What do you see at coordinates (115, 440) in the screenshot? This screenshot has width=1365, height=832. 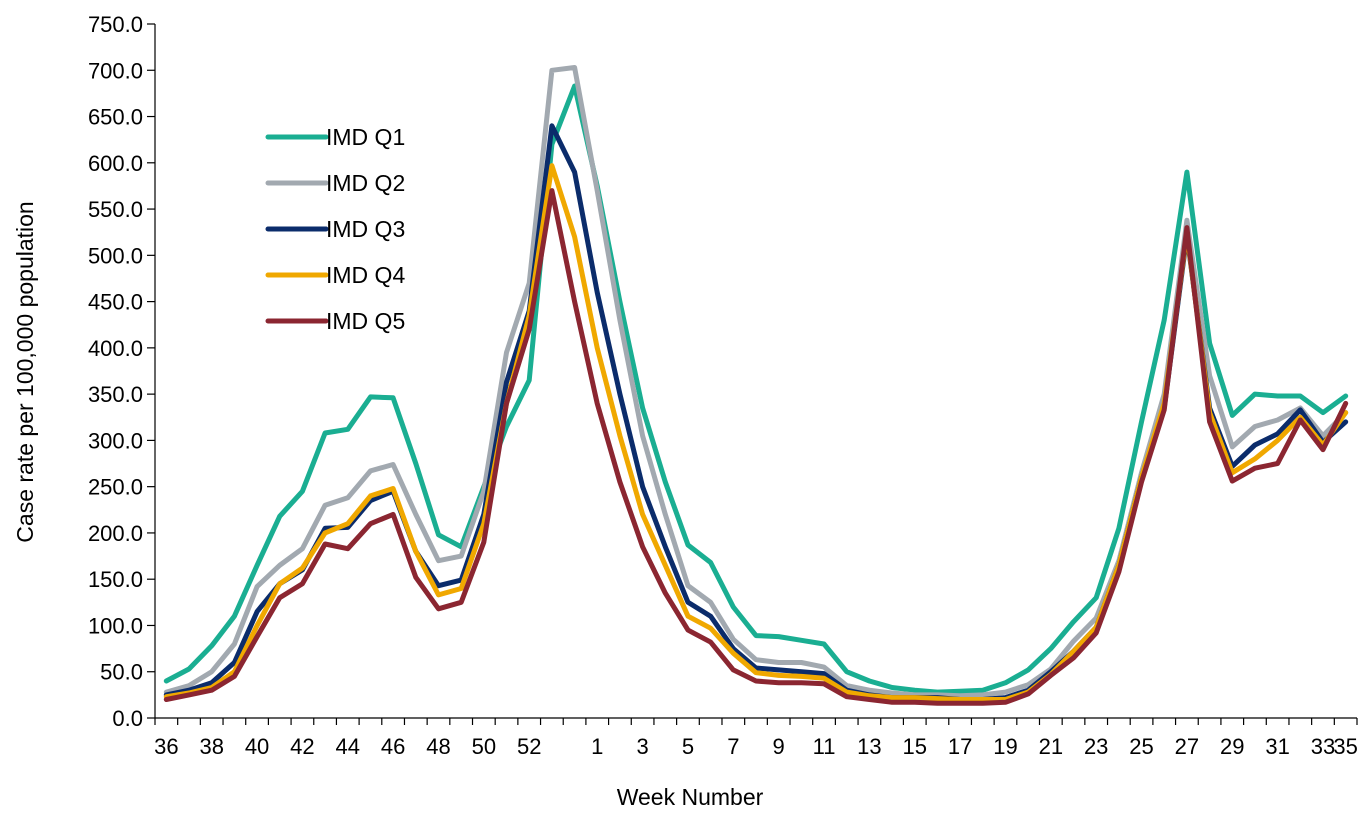 I see `y-tick-label: 300.0` at bounding box center [115, 440].